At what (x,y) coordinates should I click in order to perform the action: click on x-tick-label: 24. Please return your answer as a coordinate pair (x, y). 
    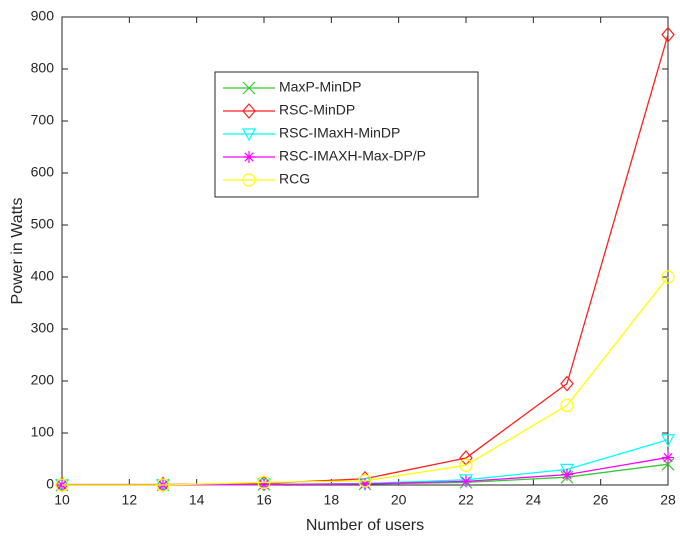
    Looking at the image, I should click on (534, 500).